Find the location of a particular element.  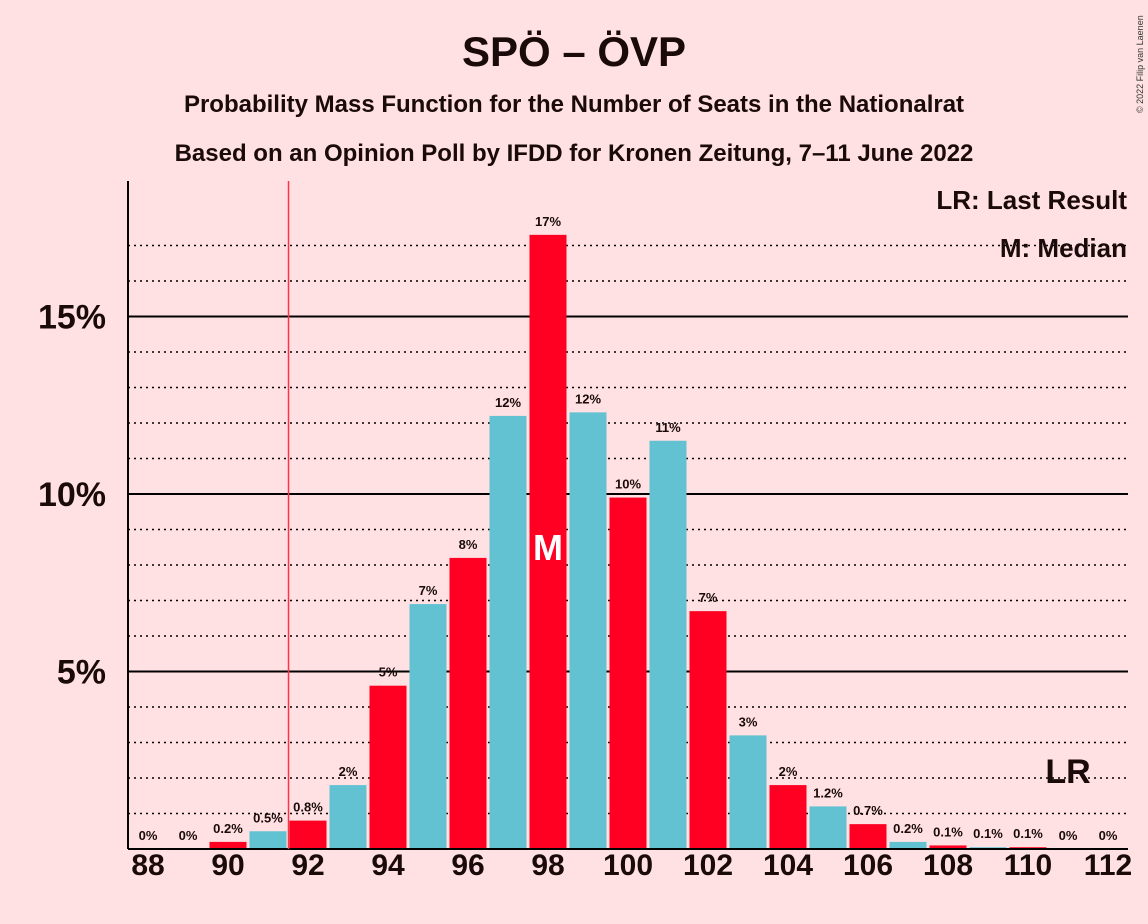

x-tick-label: 106 is located at coordinates (868, 865).